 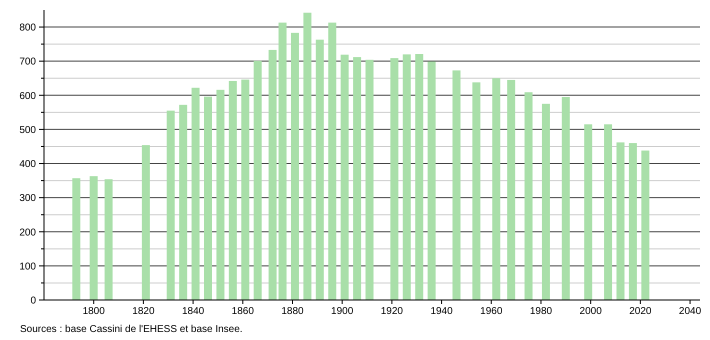 I want to click on y-tick-label: 200, so click(x=27, y=232).